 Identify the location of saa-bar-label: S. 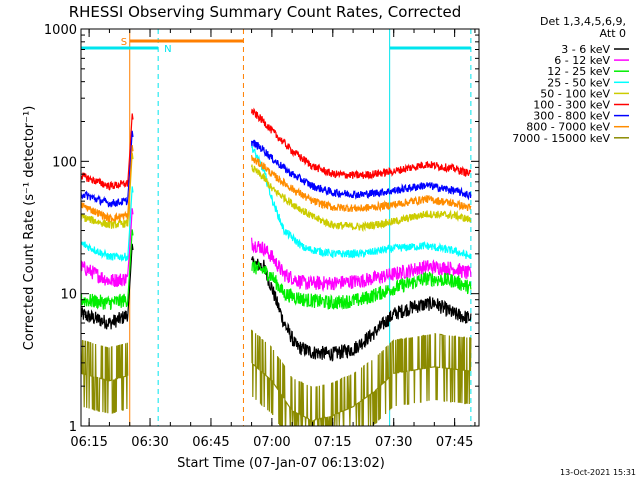
(124, 42).